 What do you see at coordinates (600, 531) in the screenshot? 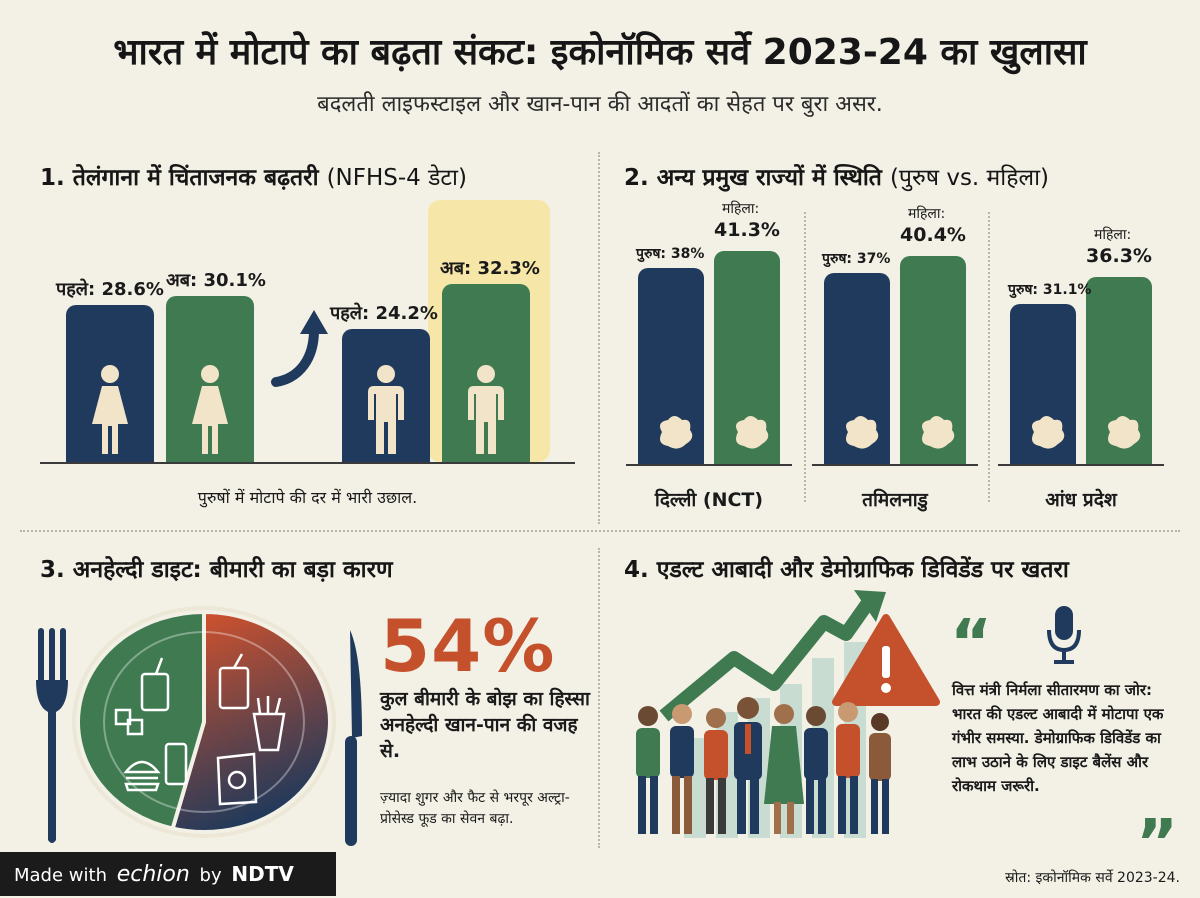
I see `divider-horizontal` at bounding box center [600, 531].